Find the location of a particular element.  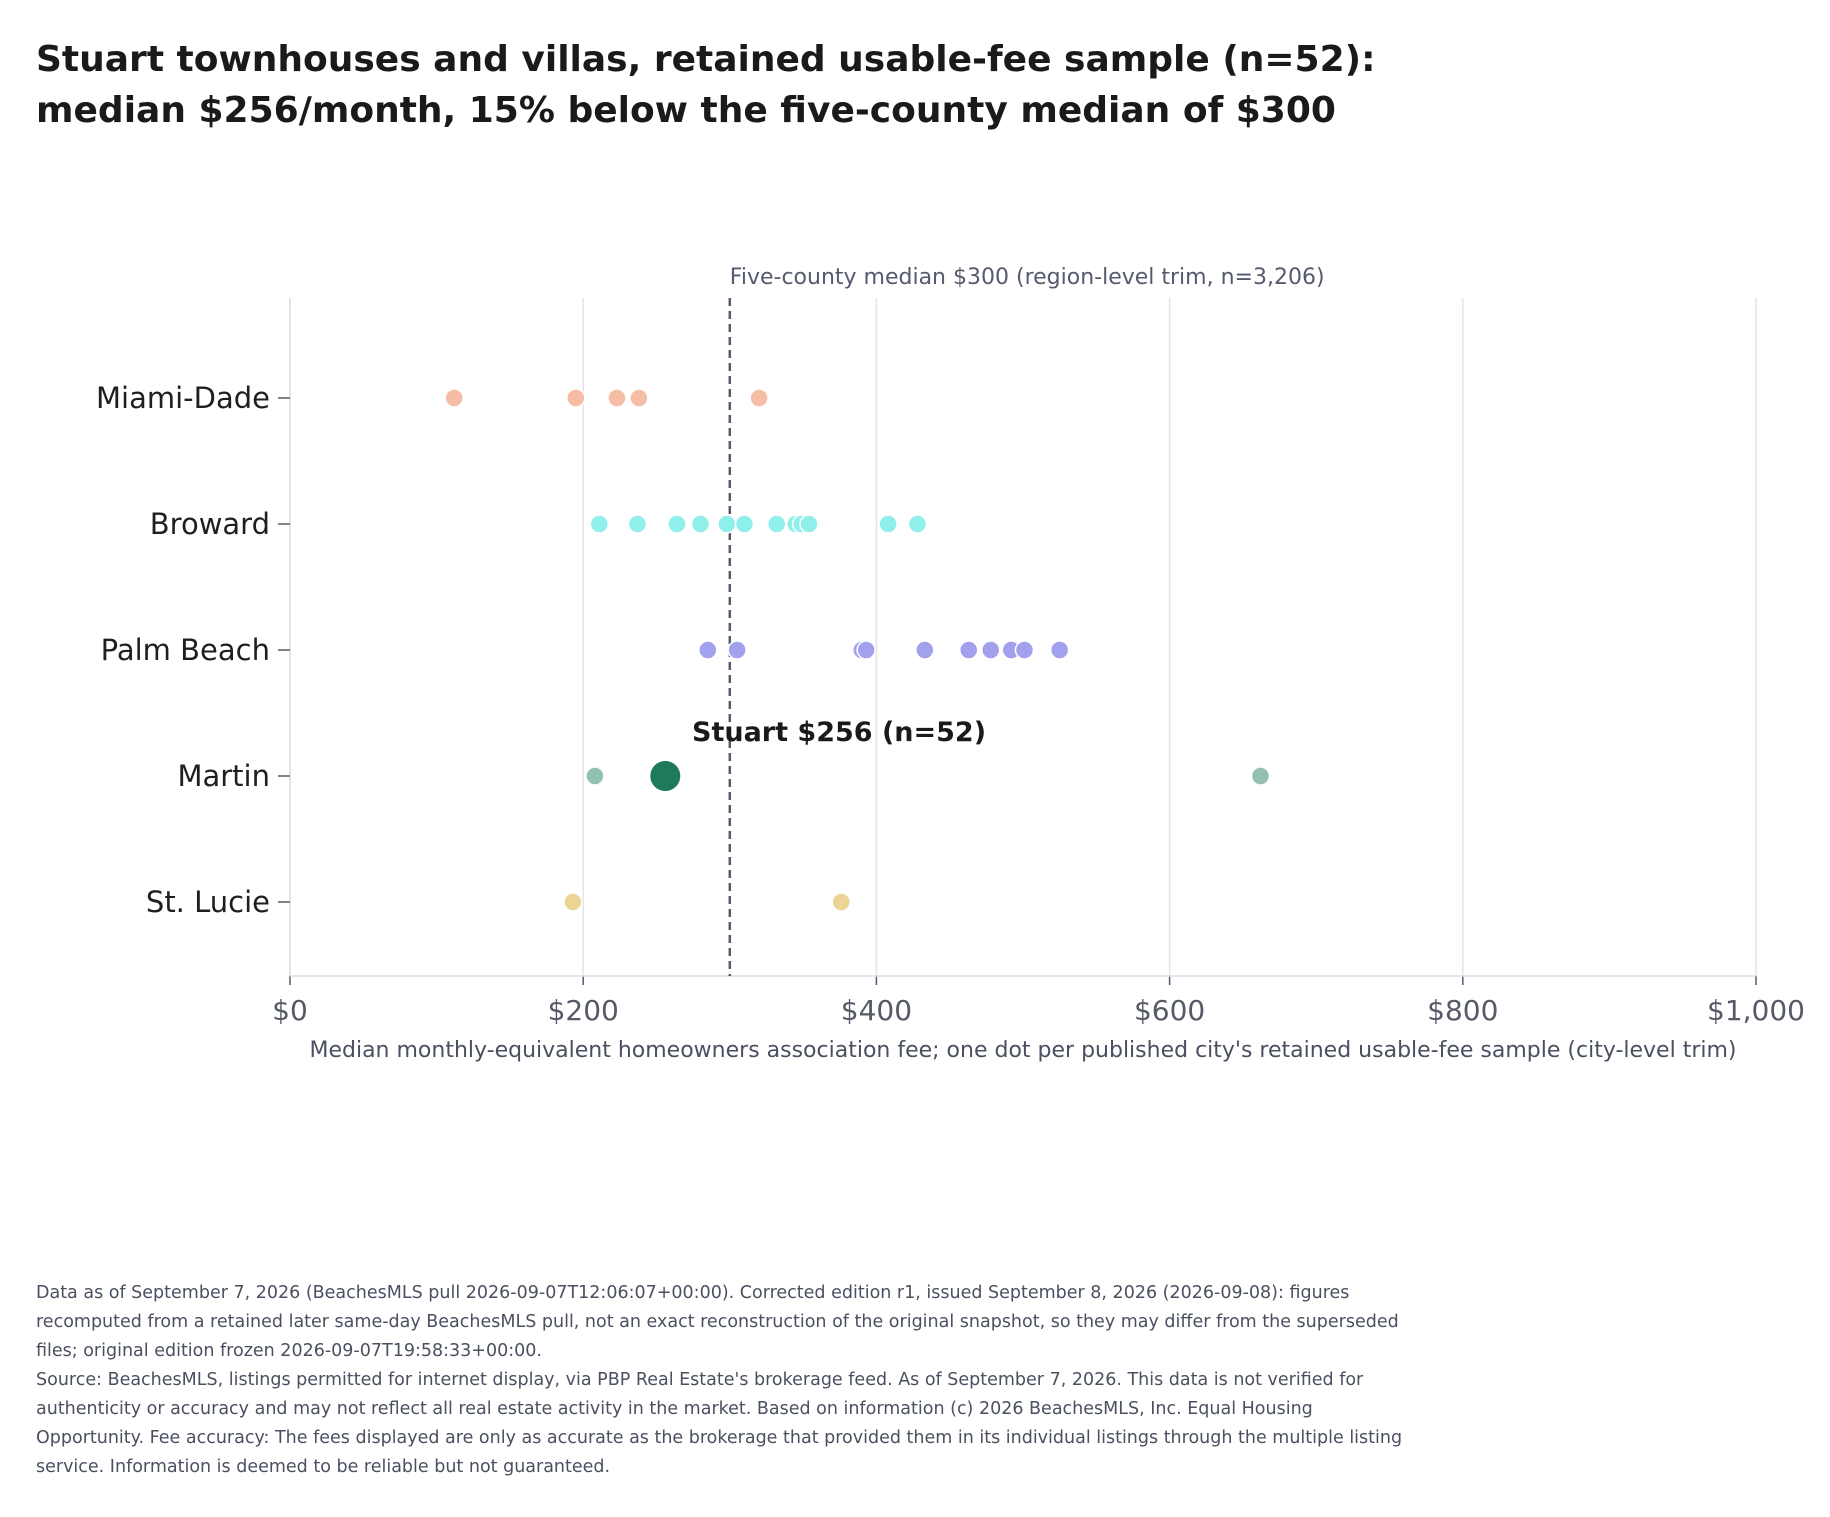

annotations: Stuart $256 (n=52) is located at coordinates (839, 732).